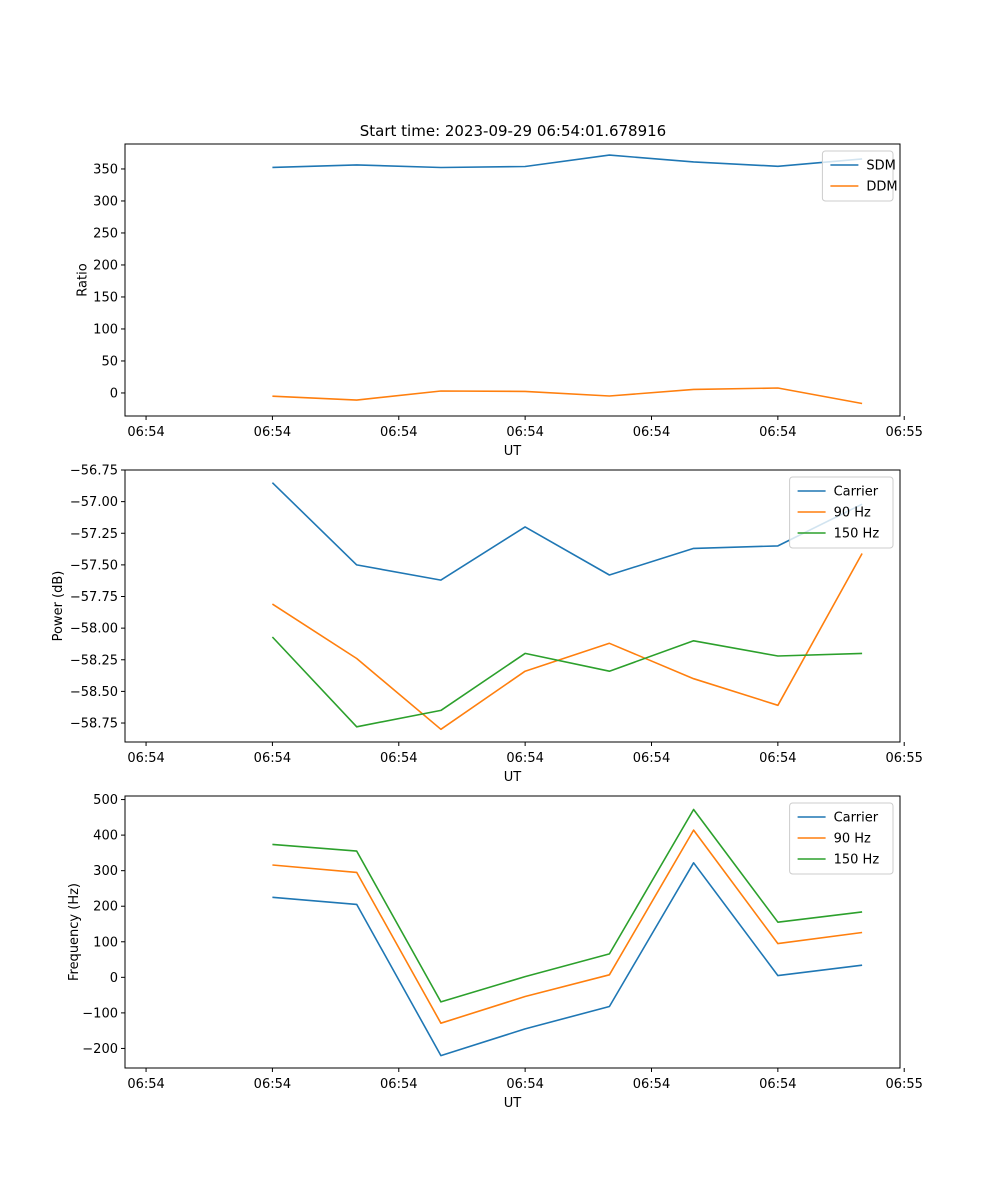 The height and width of the screenshot is (1200, 1000). What do you see at coordinates (105, 169) in the screenshot?
I see `ratio-y-tick-label: 350` at bounding box center [105, 169].